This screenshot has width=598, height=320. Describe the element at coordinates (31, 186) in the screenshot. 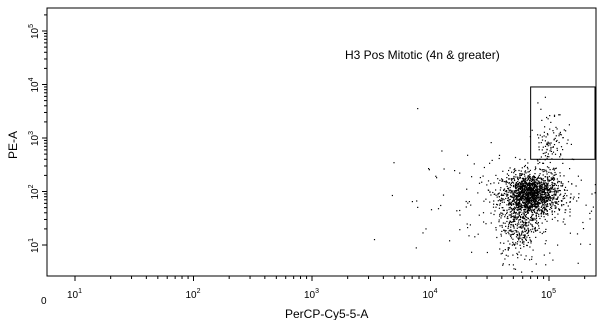

I see `y-tick-exponent: 2` at that location.